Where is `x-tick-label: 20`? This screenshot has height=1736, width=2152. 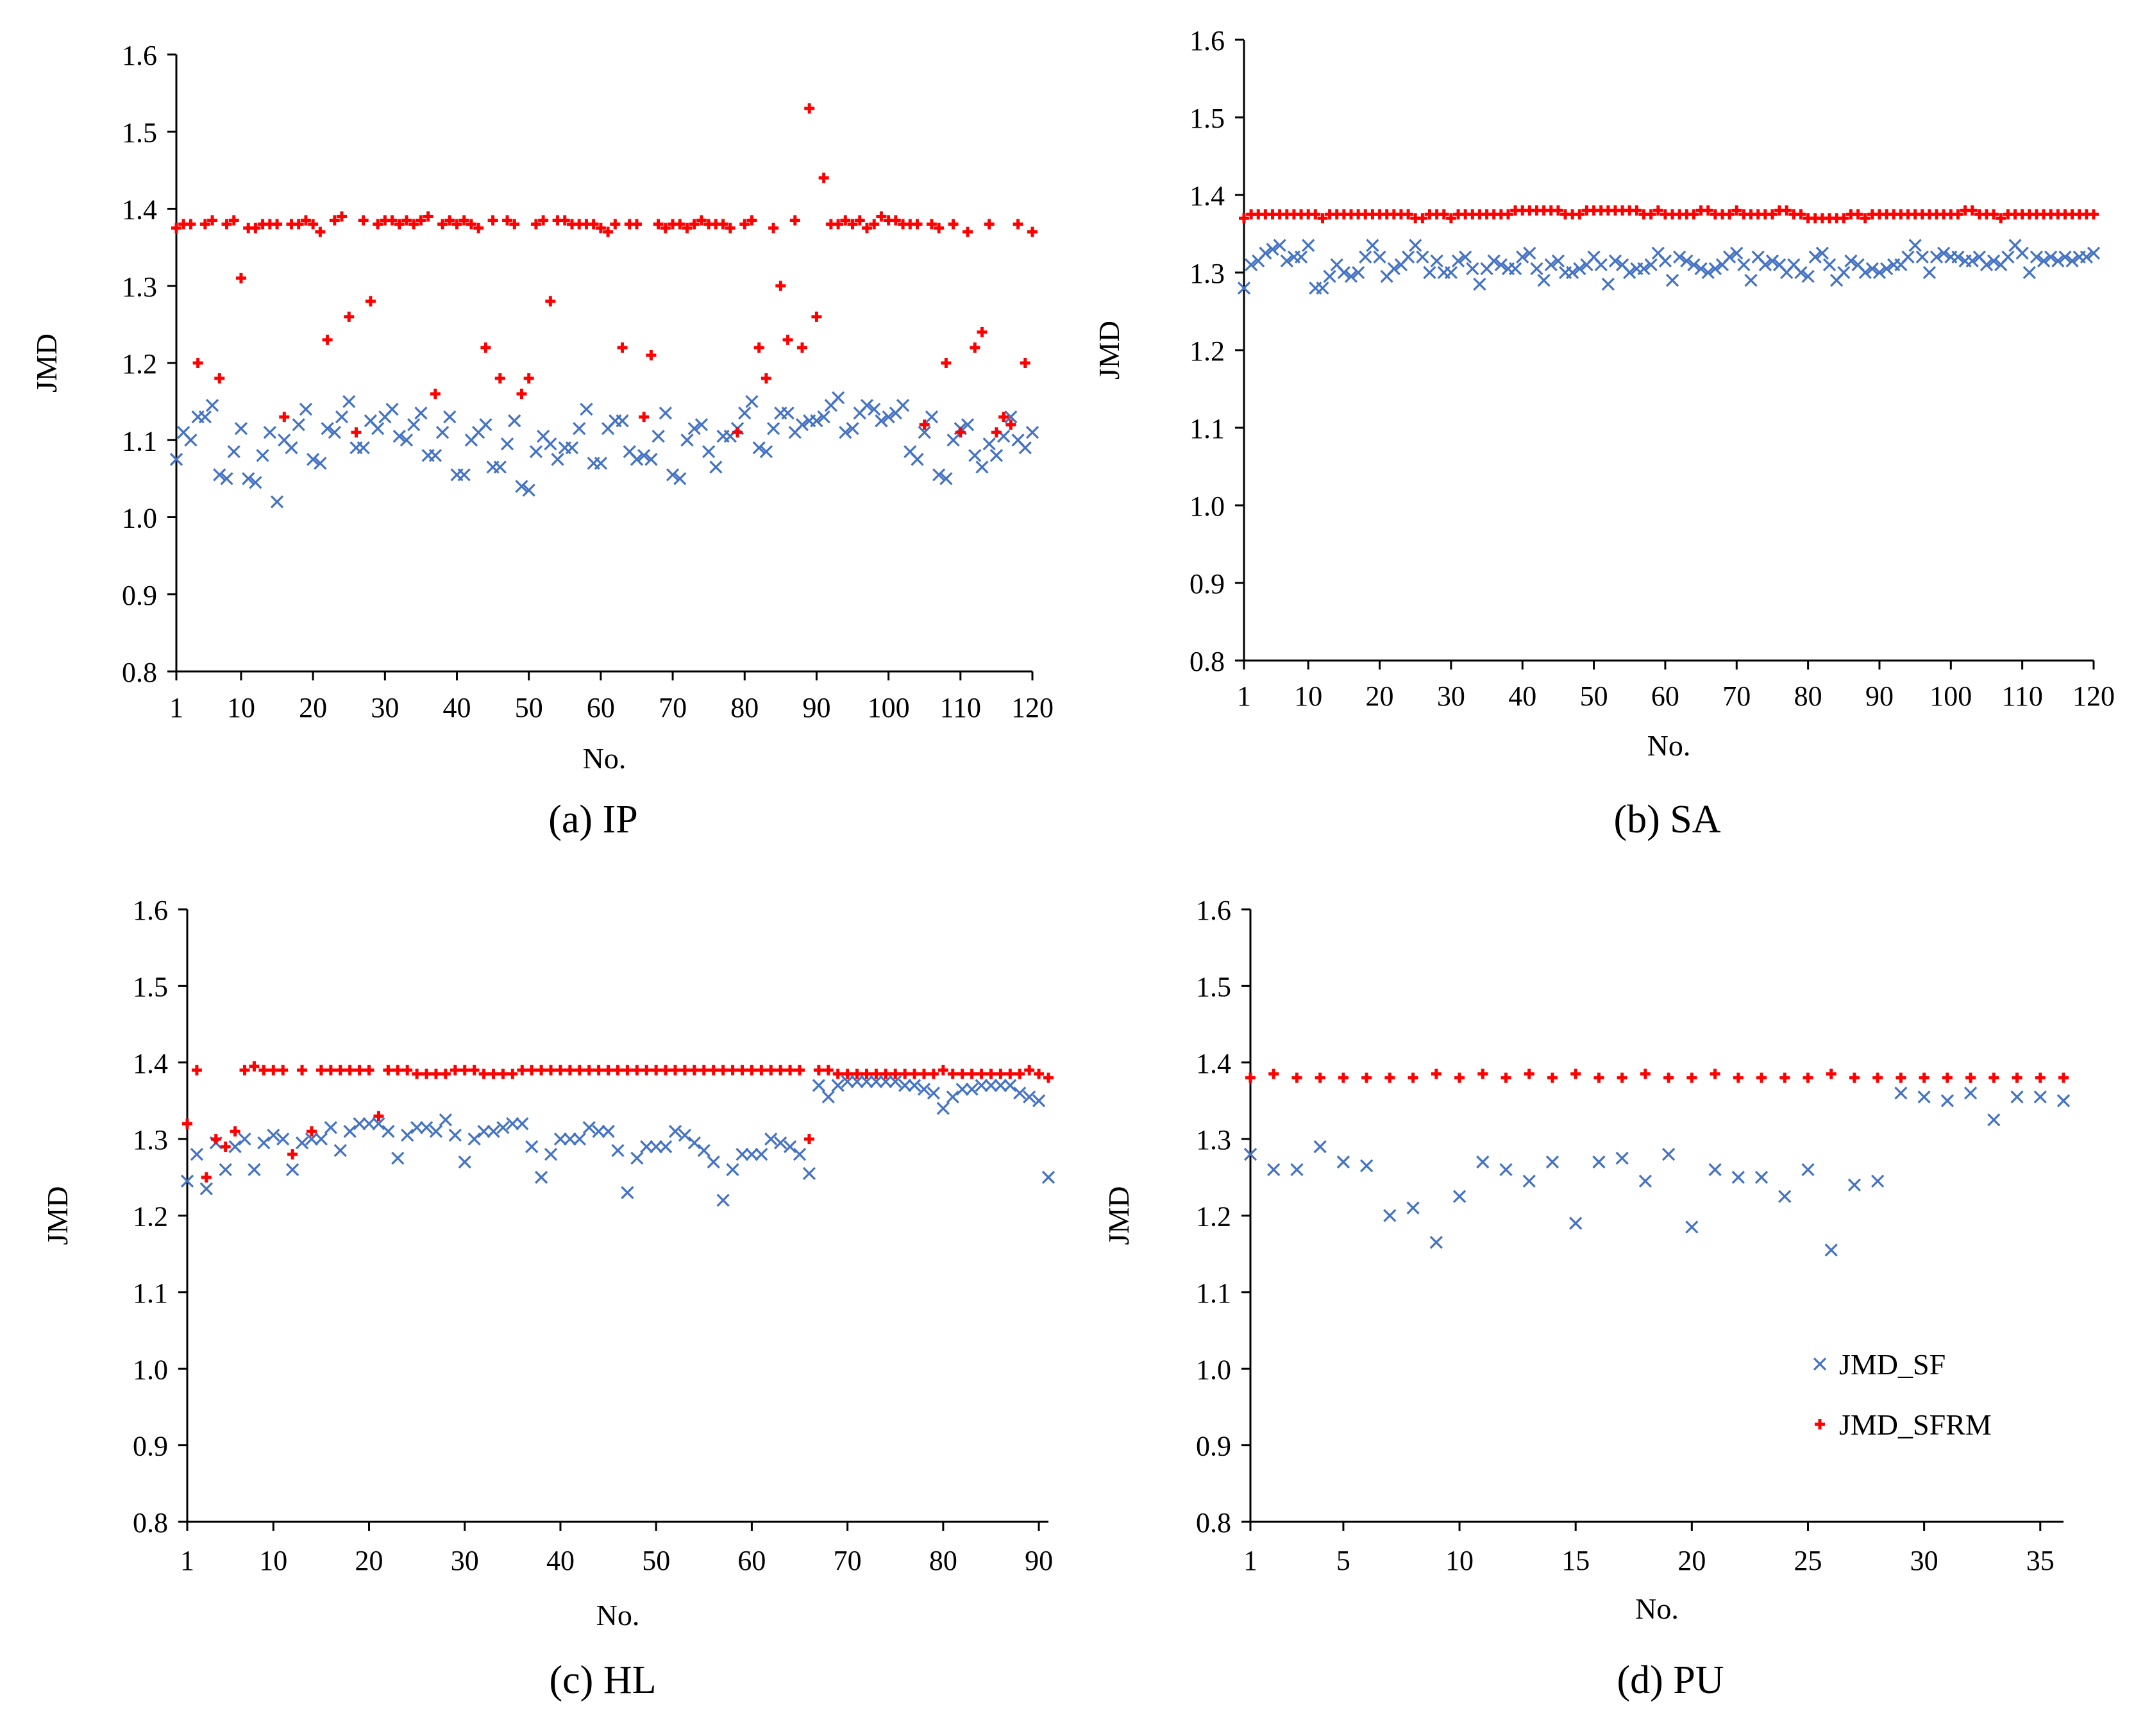 x-tick-label: 20 is located at coordinates (1380, 696).